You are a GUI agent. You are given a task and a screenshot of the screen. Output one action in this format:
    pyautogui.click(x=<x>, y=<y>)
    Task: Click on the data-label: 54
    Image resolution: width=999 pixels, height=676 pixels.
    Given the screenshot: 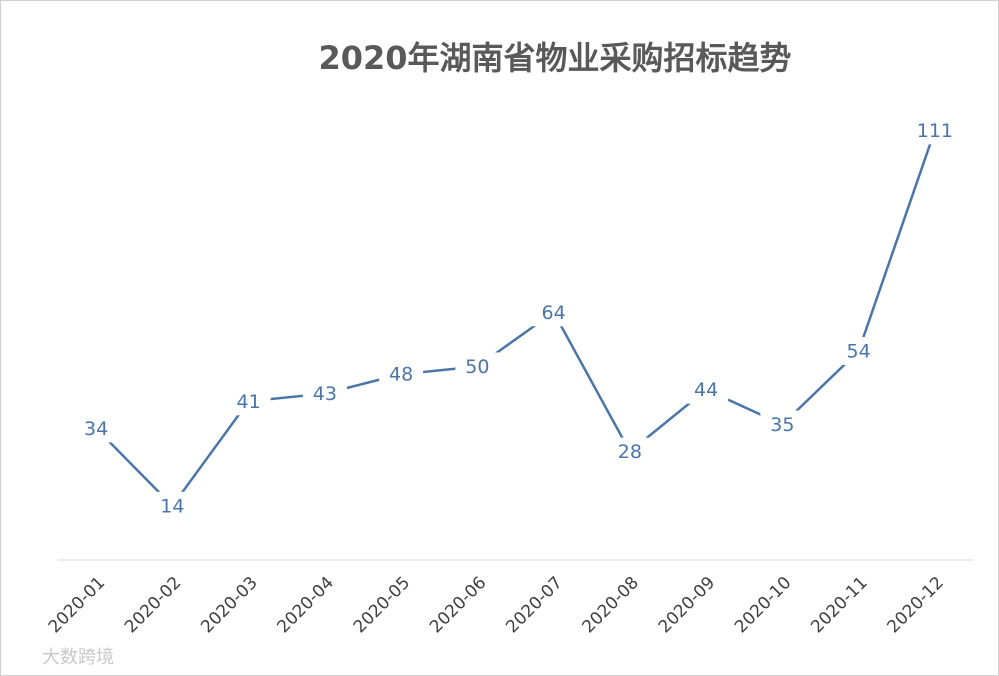 What is the action you would take?
    pyautogui.click(x=859, y=351)
    